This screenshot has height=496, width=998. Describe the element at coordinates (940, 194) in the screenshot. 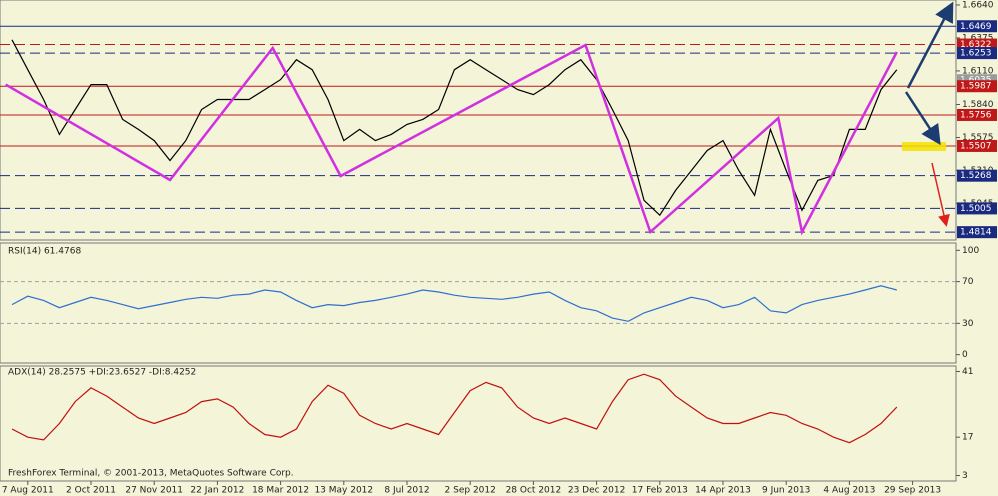

I see `arrow-red` at that location.